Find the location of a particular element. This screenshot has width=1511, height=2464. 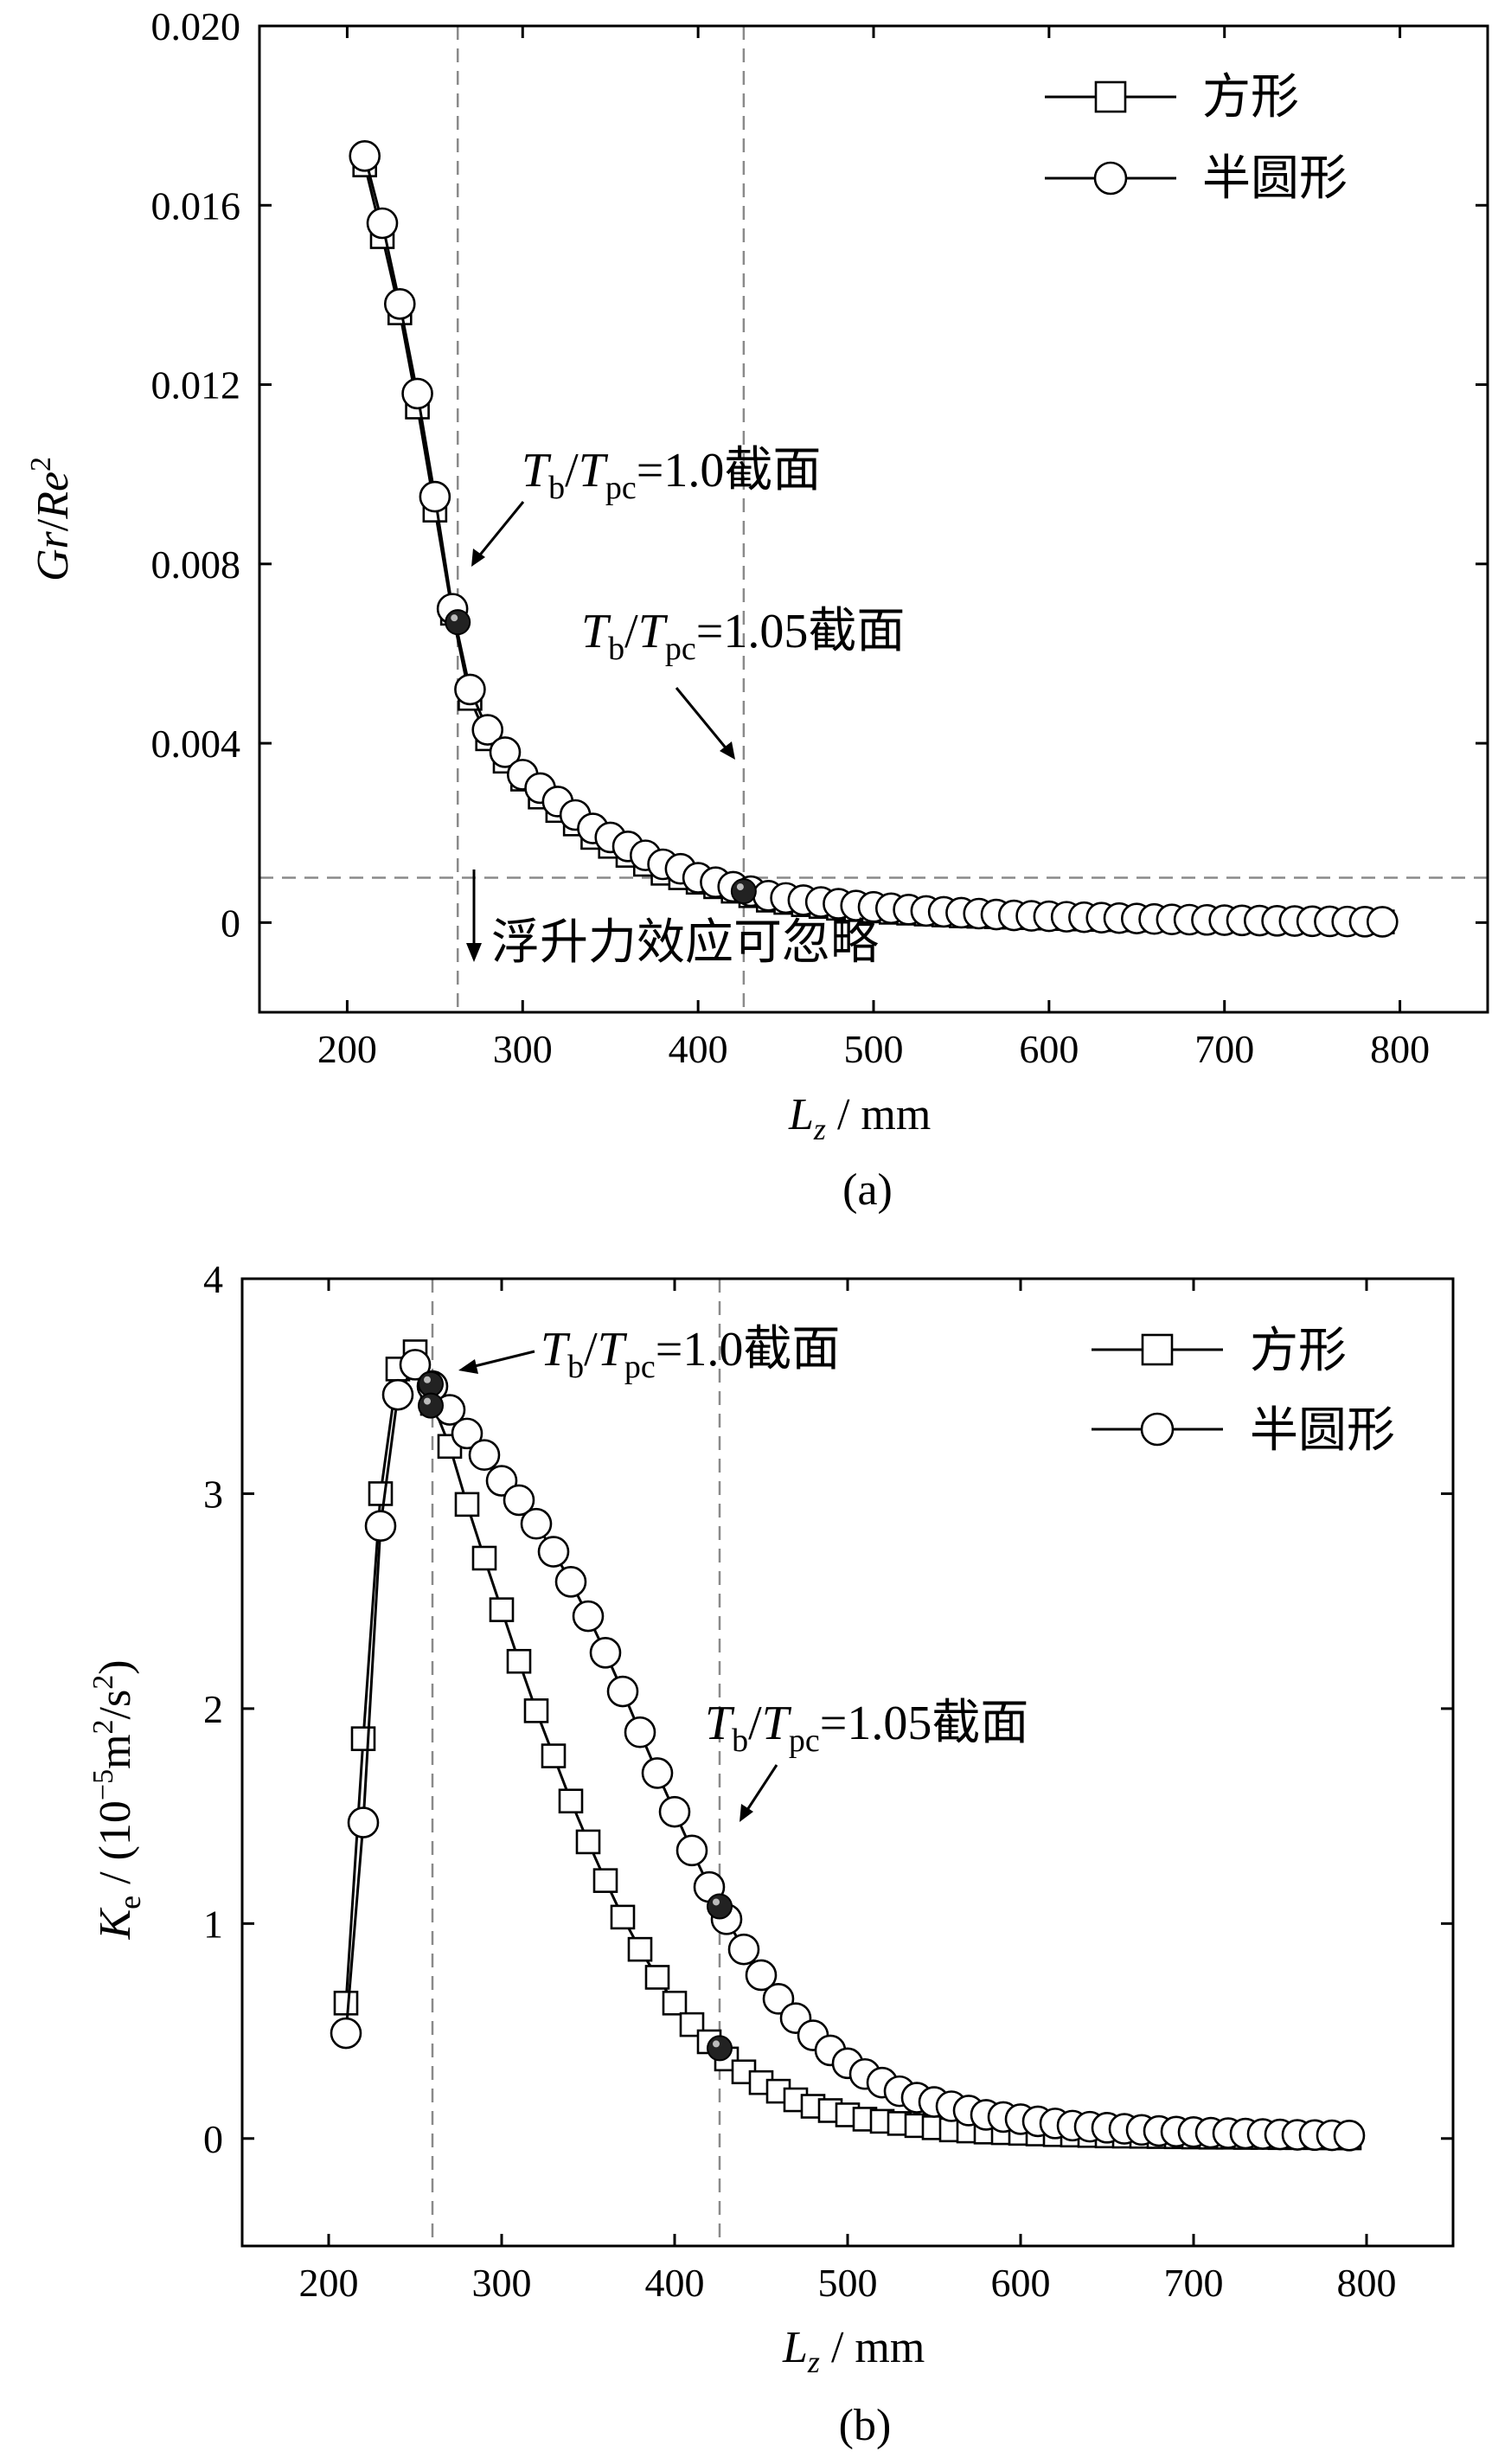

y-tick-label: 0.016 is located at coordinates (196, 205).